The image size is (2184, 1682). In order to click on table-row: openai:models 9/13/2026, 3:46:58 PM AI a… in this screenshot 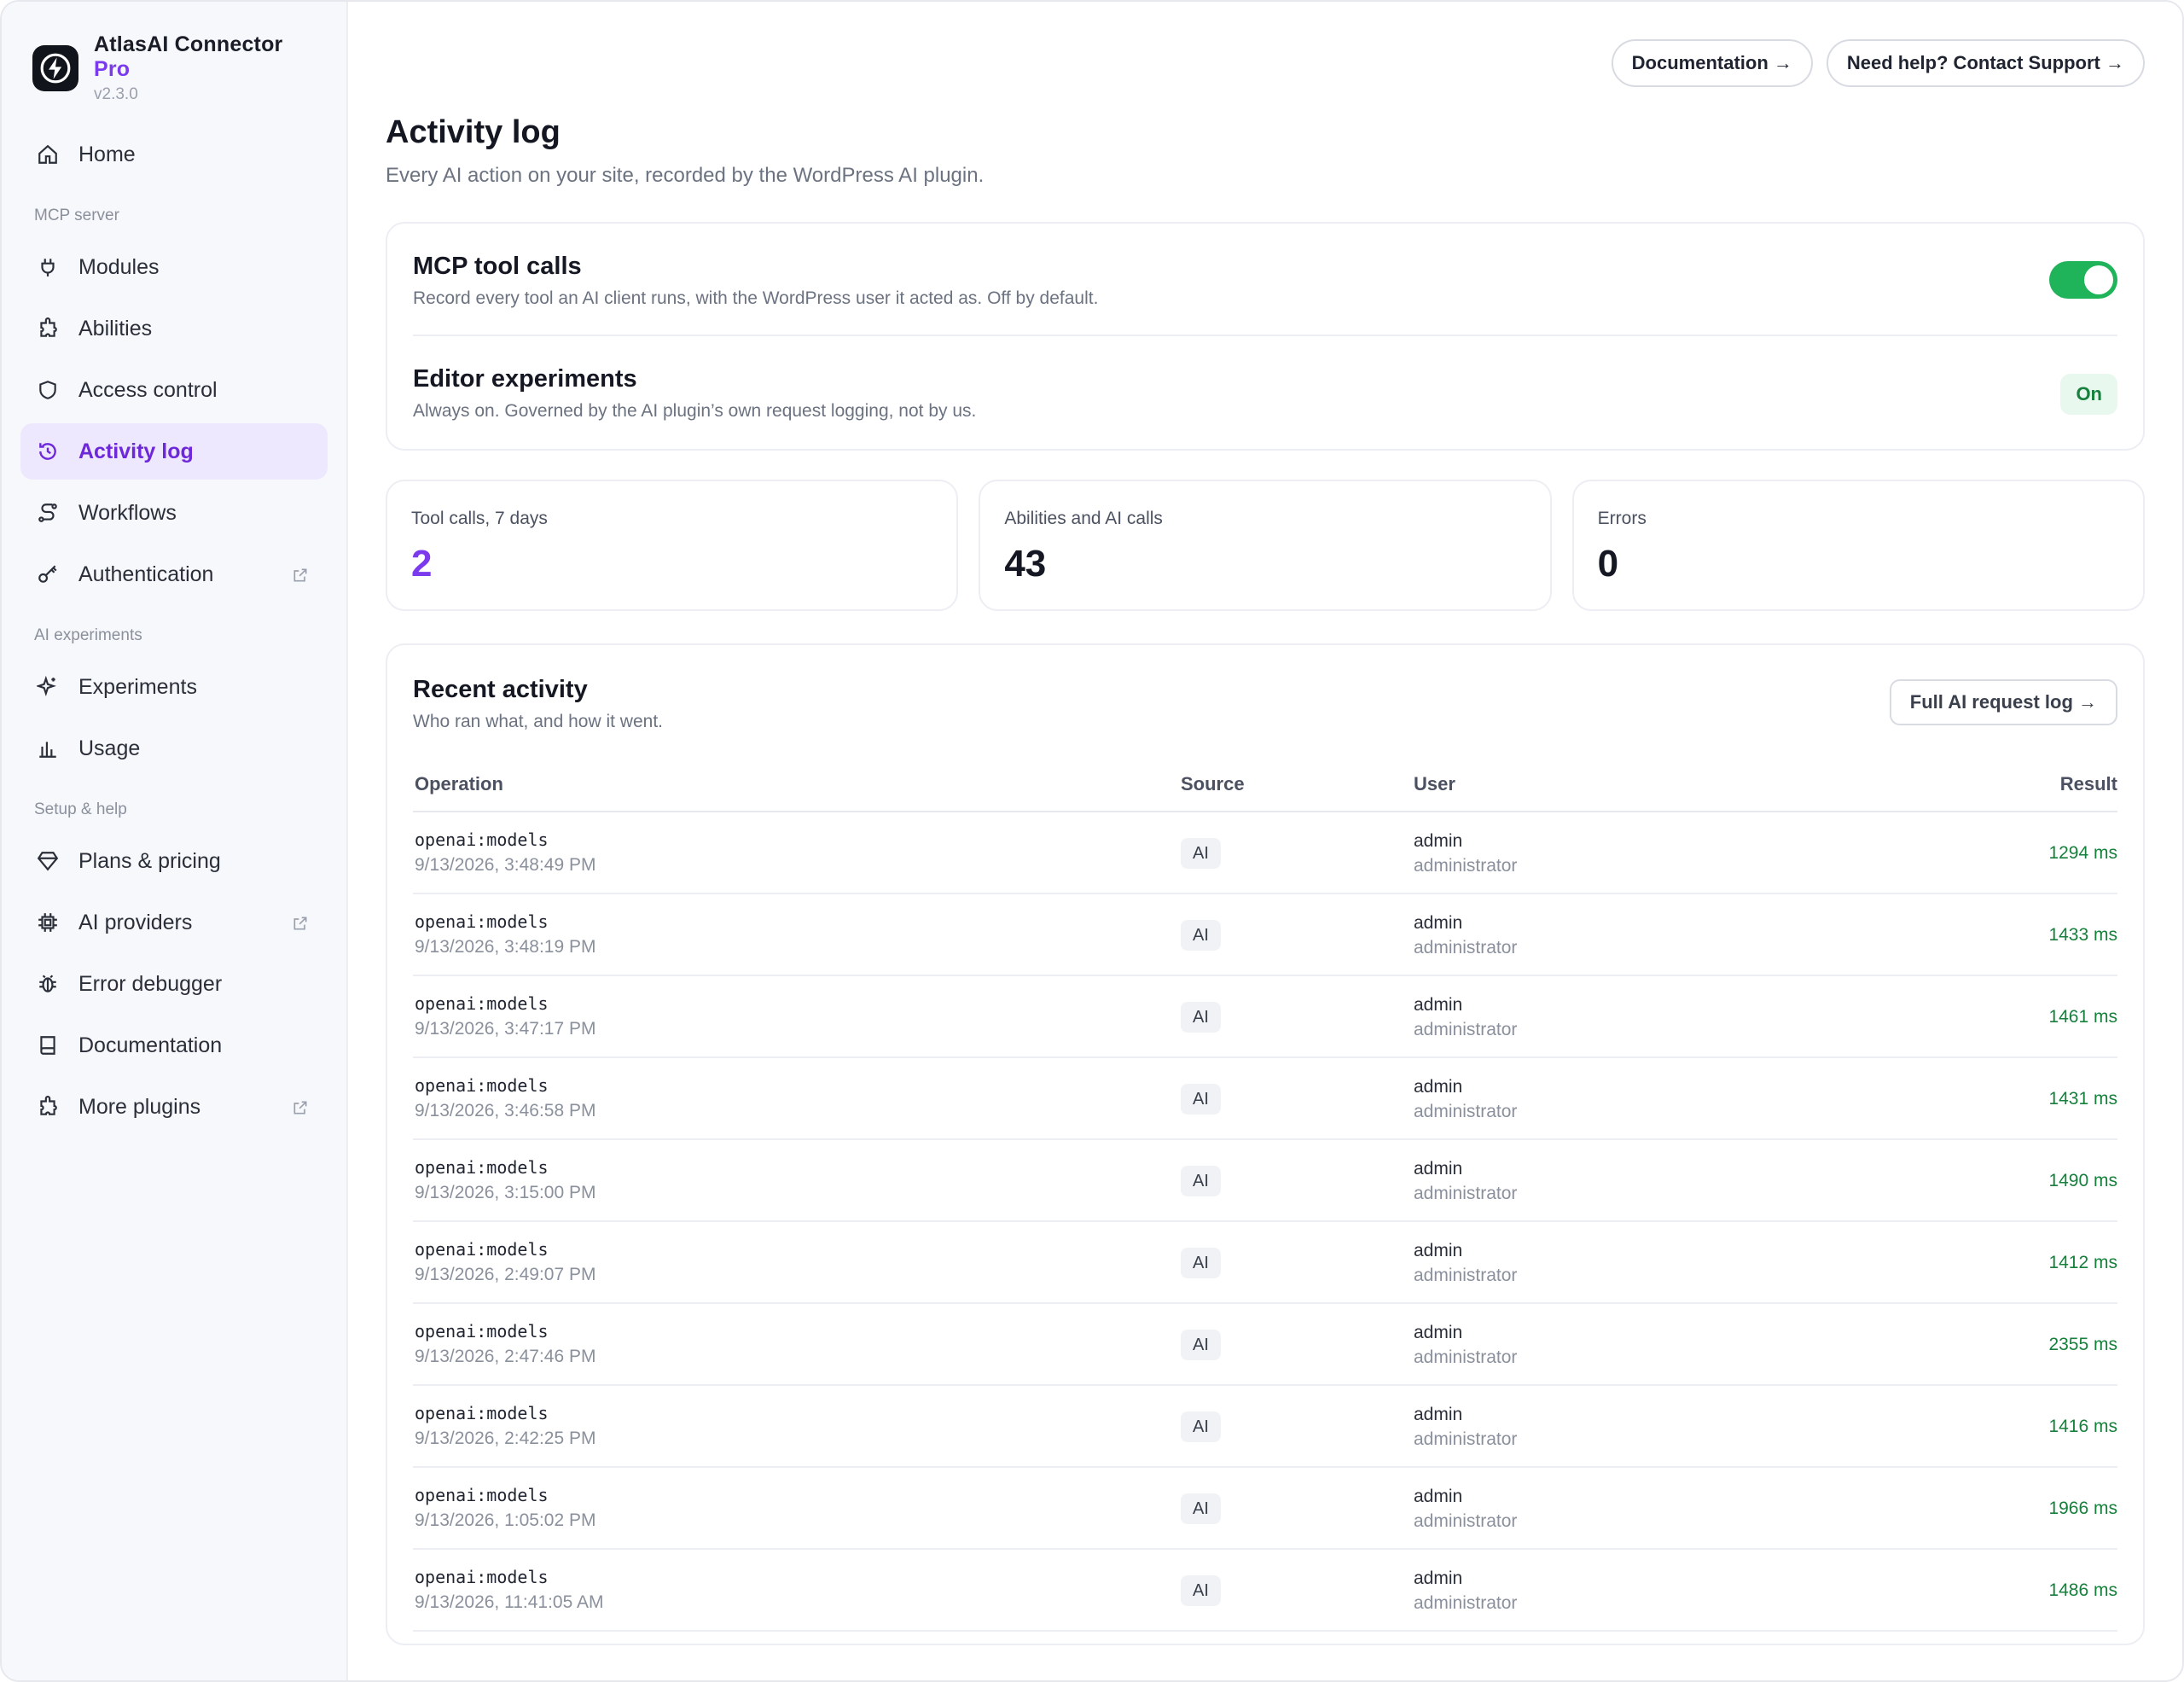, I will do `click(1265, 1099)`.